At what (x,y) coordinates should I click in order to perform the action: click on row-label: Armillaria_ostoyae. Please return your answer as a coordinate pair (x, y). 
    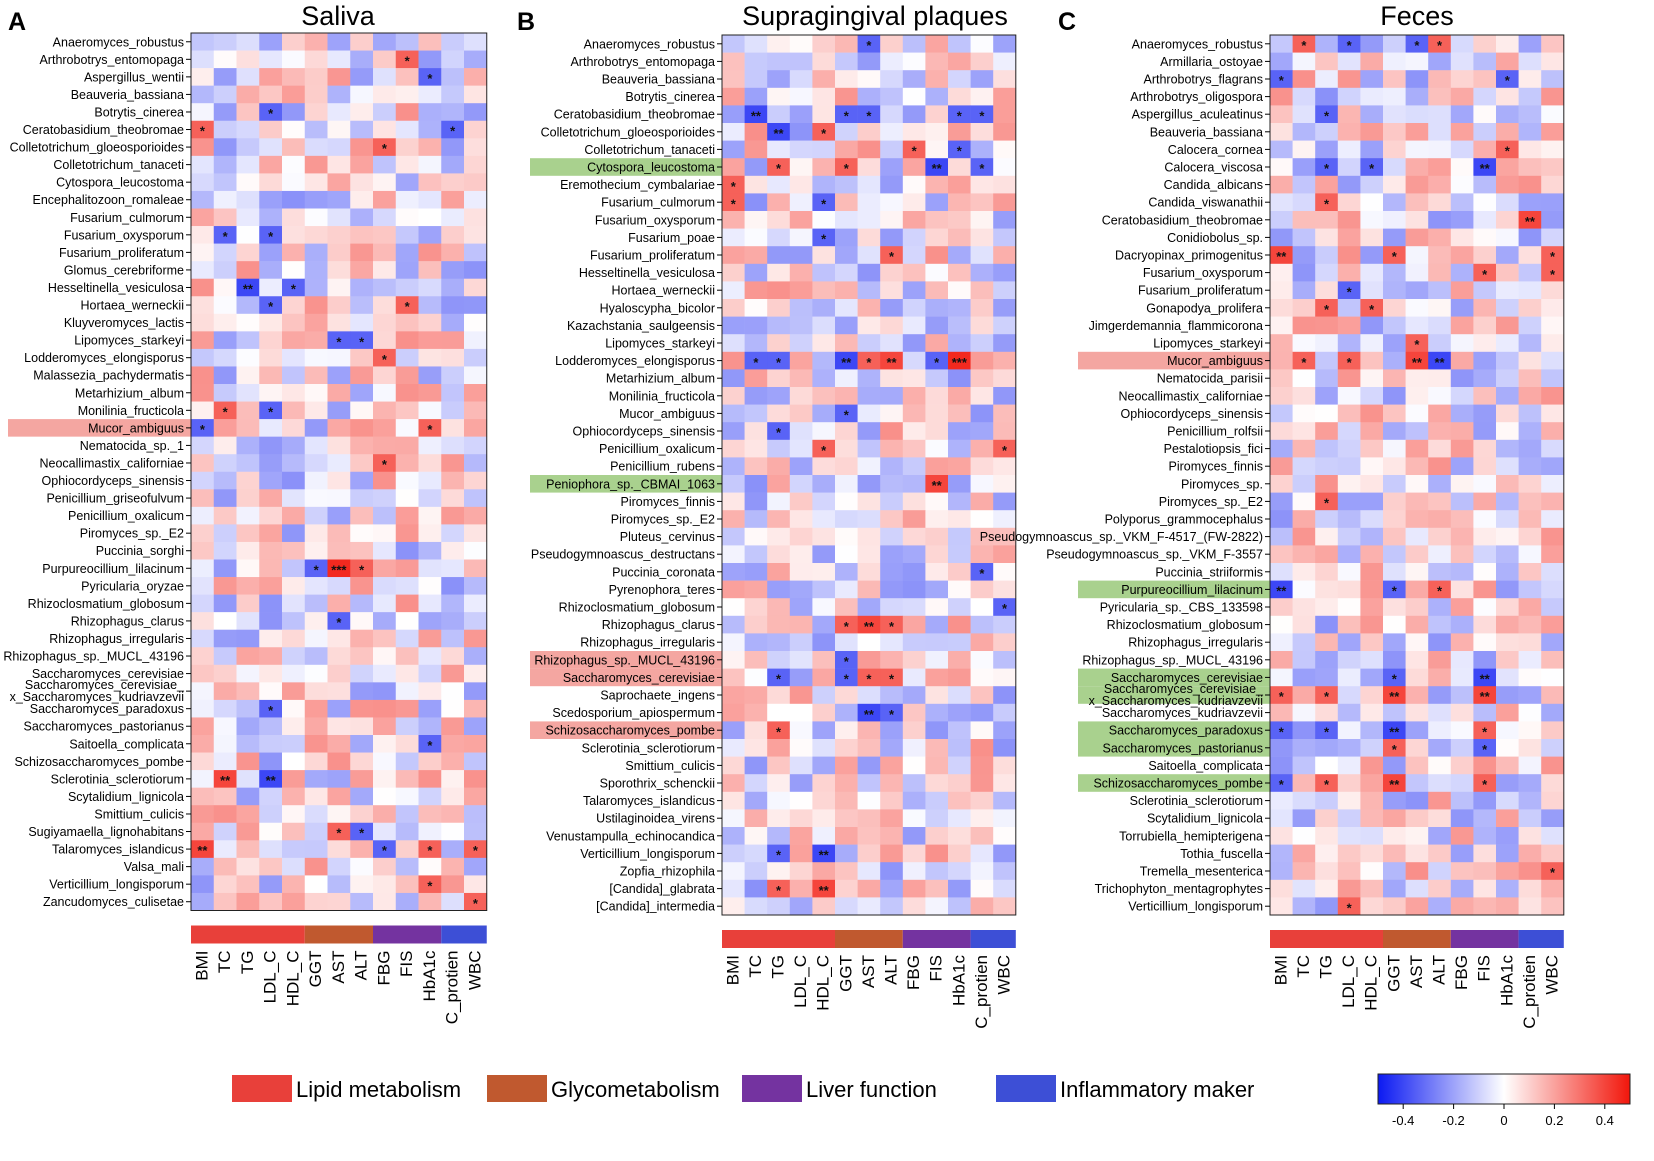
    Looking at the image, I should click on (1211, 62).